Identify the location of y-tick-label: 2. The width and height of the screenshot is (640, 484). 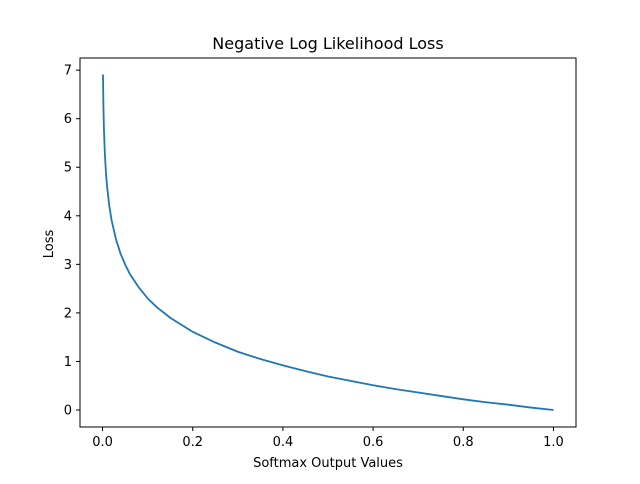
(68, 313).